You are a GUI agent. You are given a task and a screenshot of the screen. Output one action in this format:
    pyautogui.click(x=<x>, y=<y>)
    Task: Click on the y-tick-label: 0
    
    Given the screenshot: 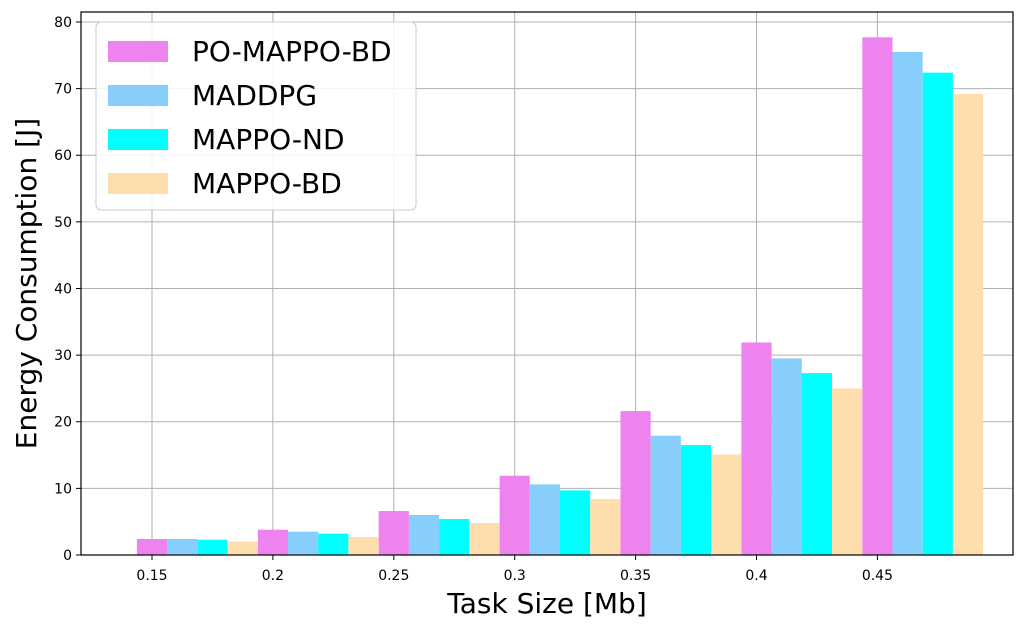 What is the action you would take?
    pyautogui.click(x=67, y=556)
    